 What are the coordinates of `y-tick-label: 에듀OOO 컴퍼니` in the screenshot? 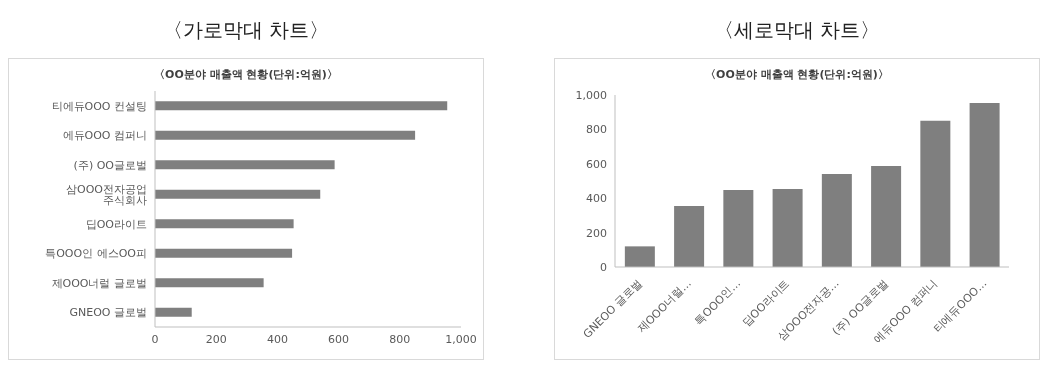 It's located at (104, 136).